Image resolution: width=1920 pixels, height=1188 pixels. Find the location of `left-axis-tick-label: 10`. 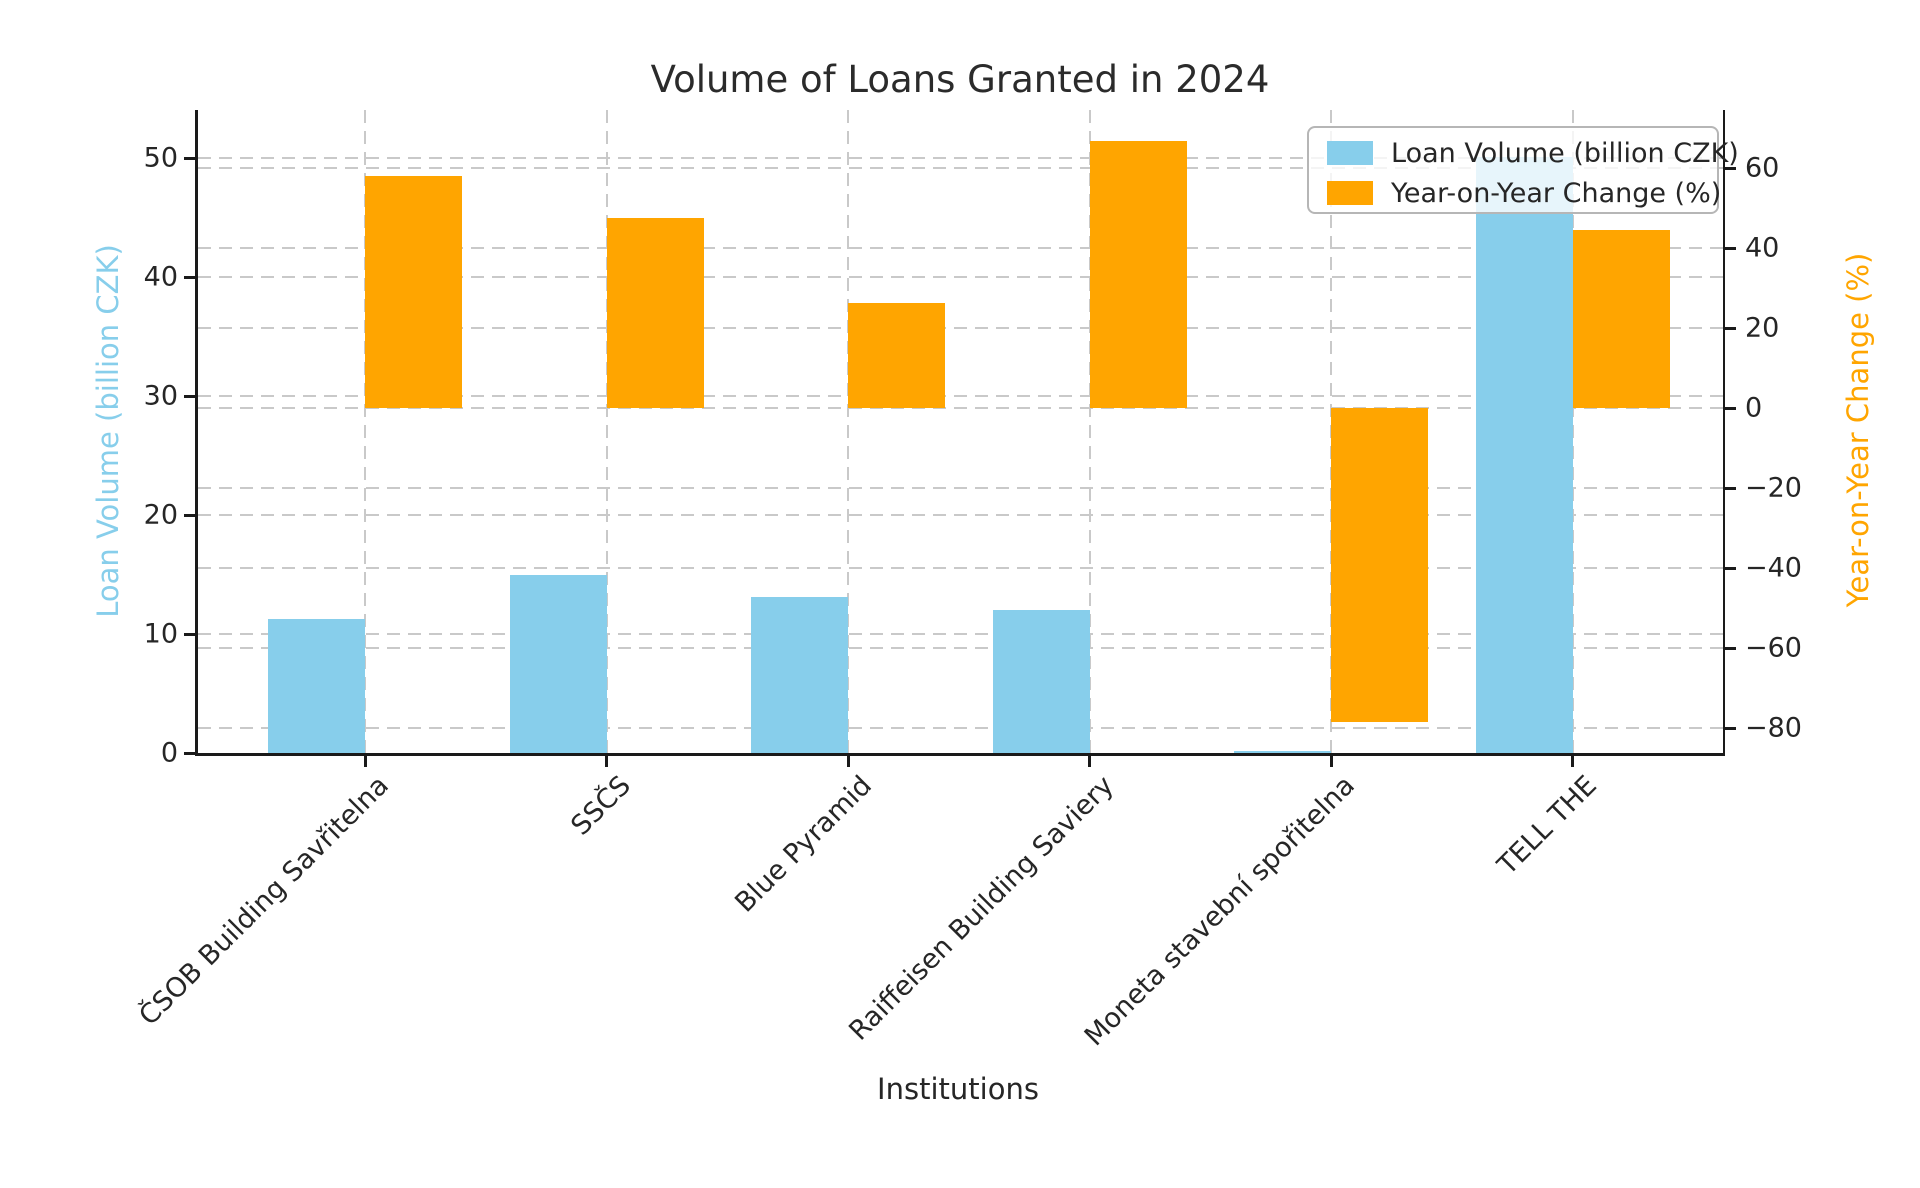

left-axis-tick-label: 10 is located at coordinates (160, 634).